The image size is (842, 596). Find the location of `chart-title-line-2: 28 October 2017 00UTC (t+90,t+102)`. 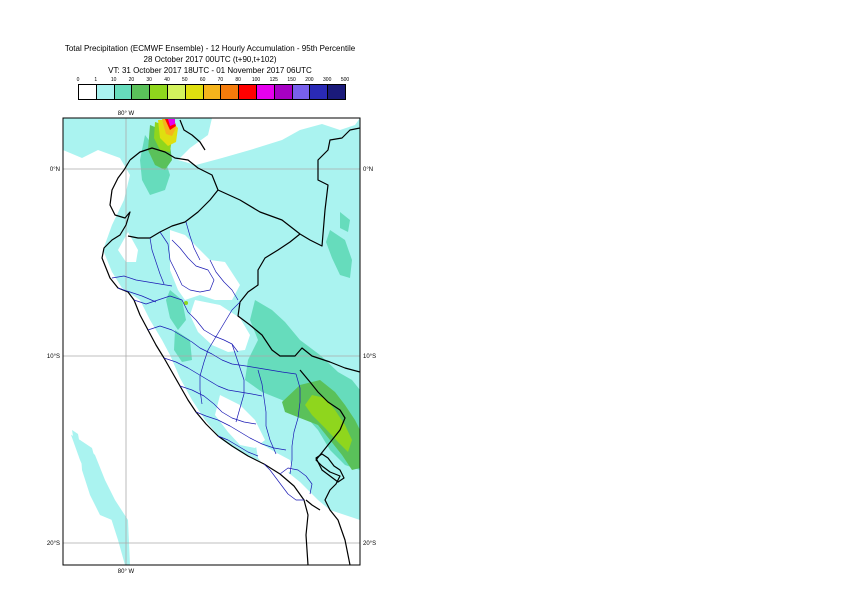

chart-title-line-2: 28 October 2017 00UTC (t+90,t+102) is located at coordinates (210, 59).